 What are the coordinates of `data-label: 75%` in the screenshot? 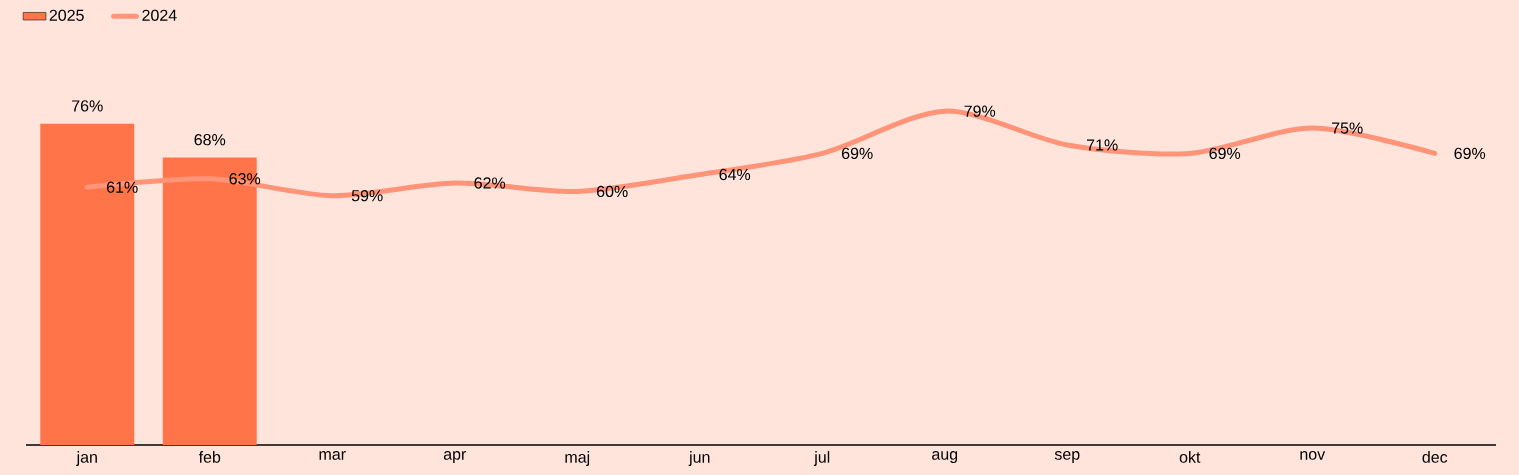 It's located at (1347, 128).